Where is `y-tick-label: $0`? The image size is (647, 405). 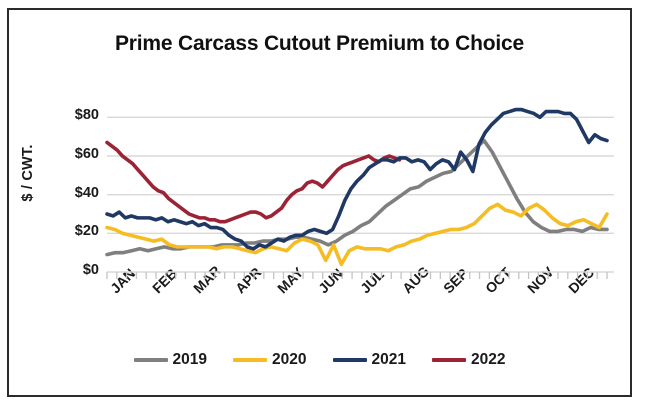 y-tick-label: $0 is located at coordinates (90, 270).